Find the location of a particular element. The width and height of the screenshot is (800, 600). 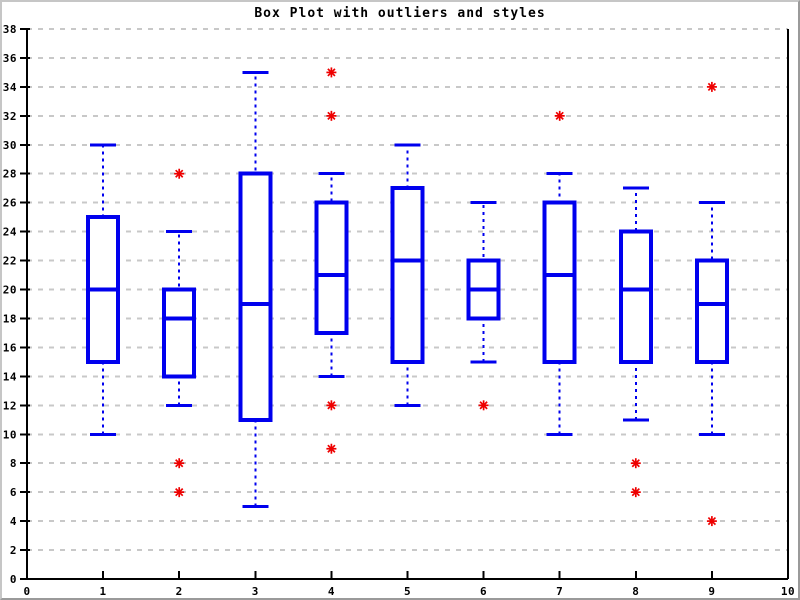

y-tick-label: 14 is located at coordinates (10, 376).